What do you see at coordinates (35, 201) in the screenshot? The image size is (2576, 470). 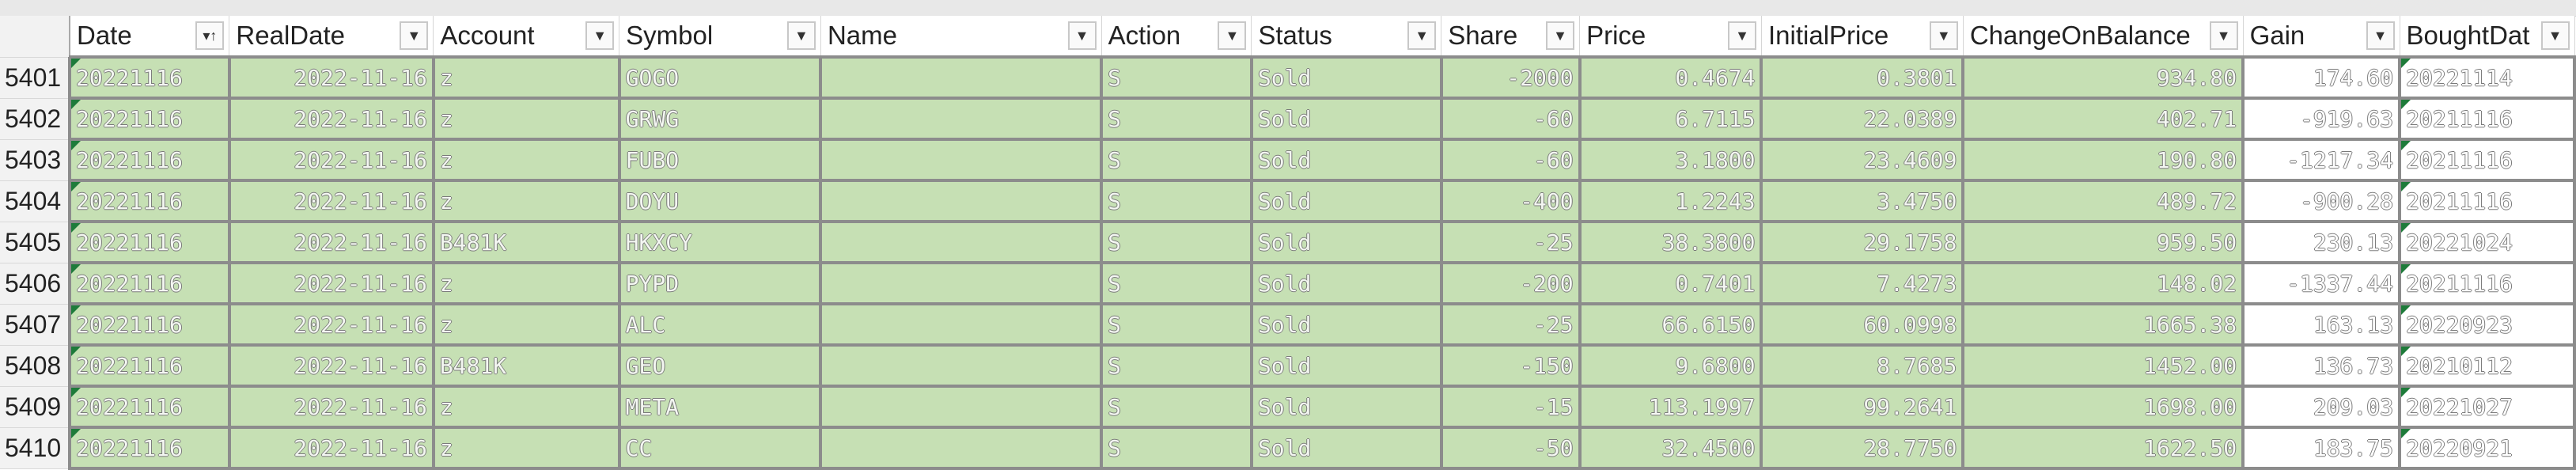 I see `row-number: 5404` at bounding box center [35, 201].